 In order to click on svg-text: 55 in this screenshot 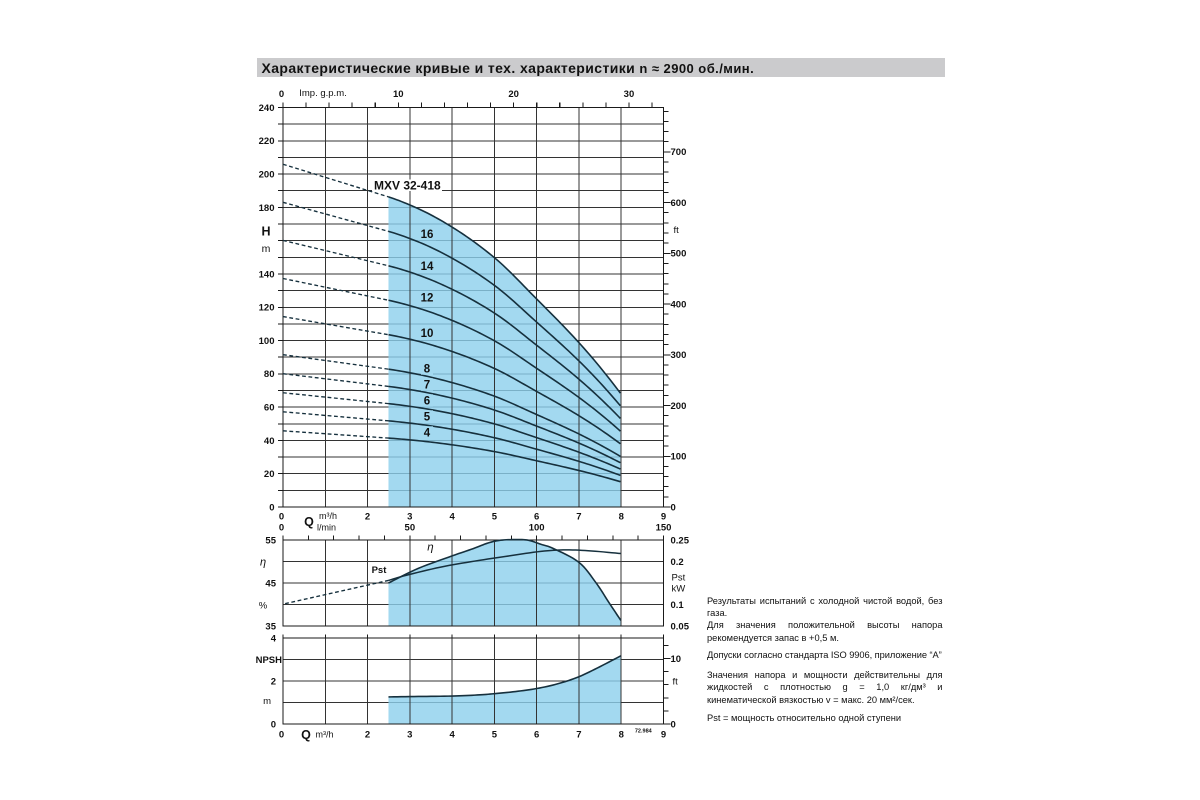, I will do `click(270, 540)`.